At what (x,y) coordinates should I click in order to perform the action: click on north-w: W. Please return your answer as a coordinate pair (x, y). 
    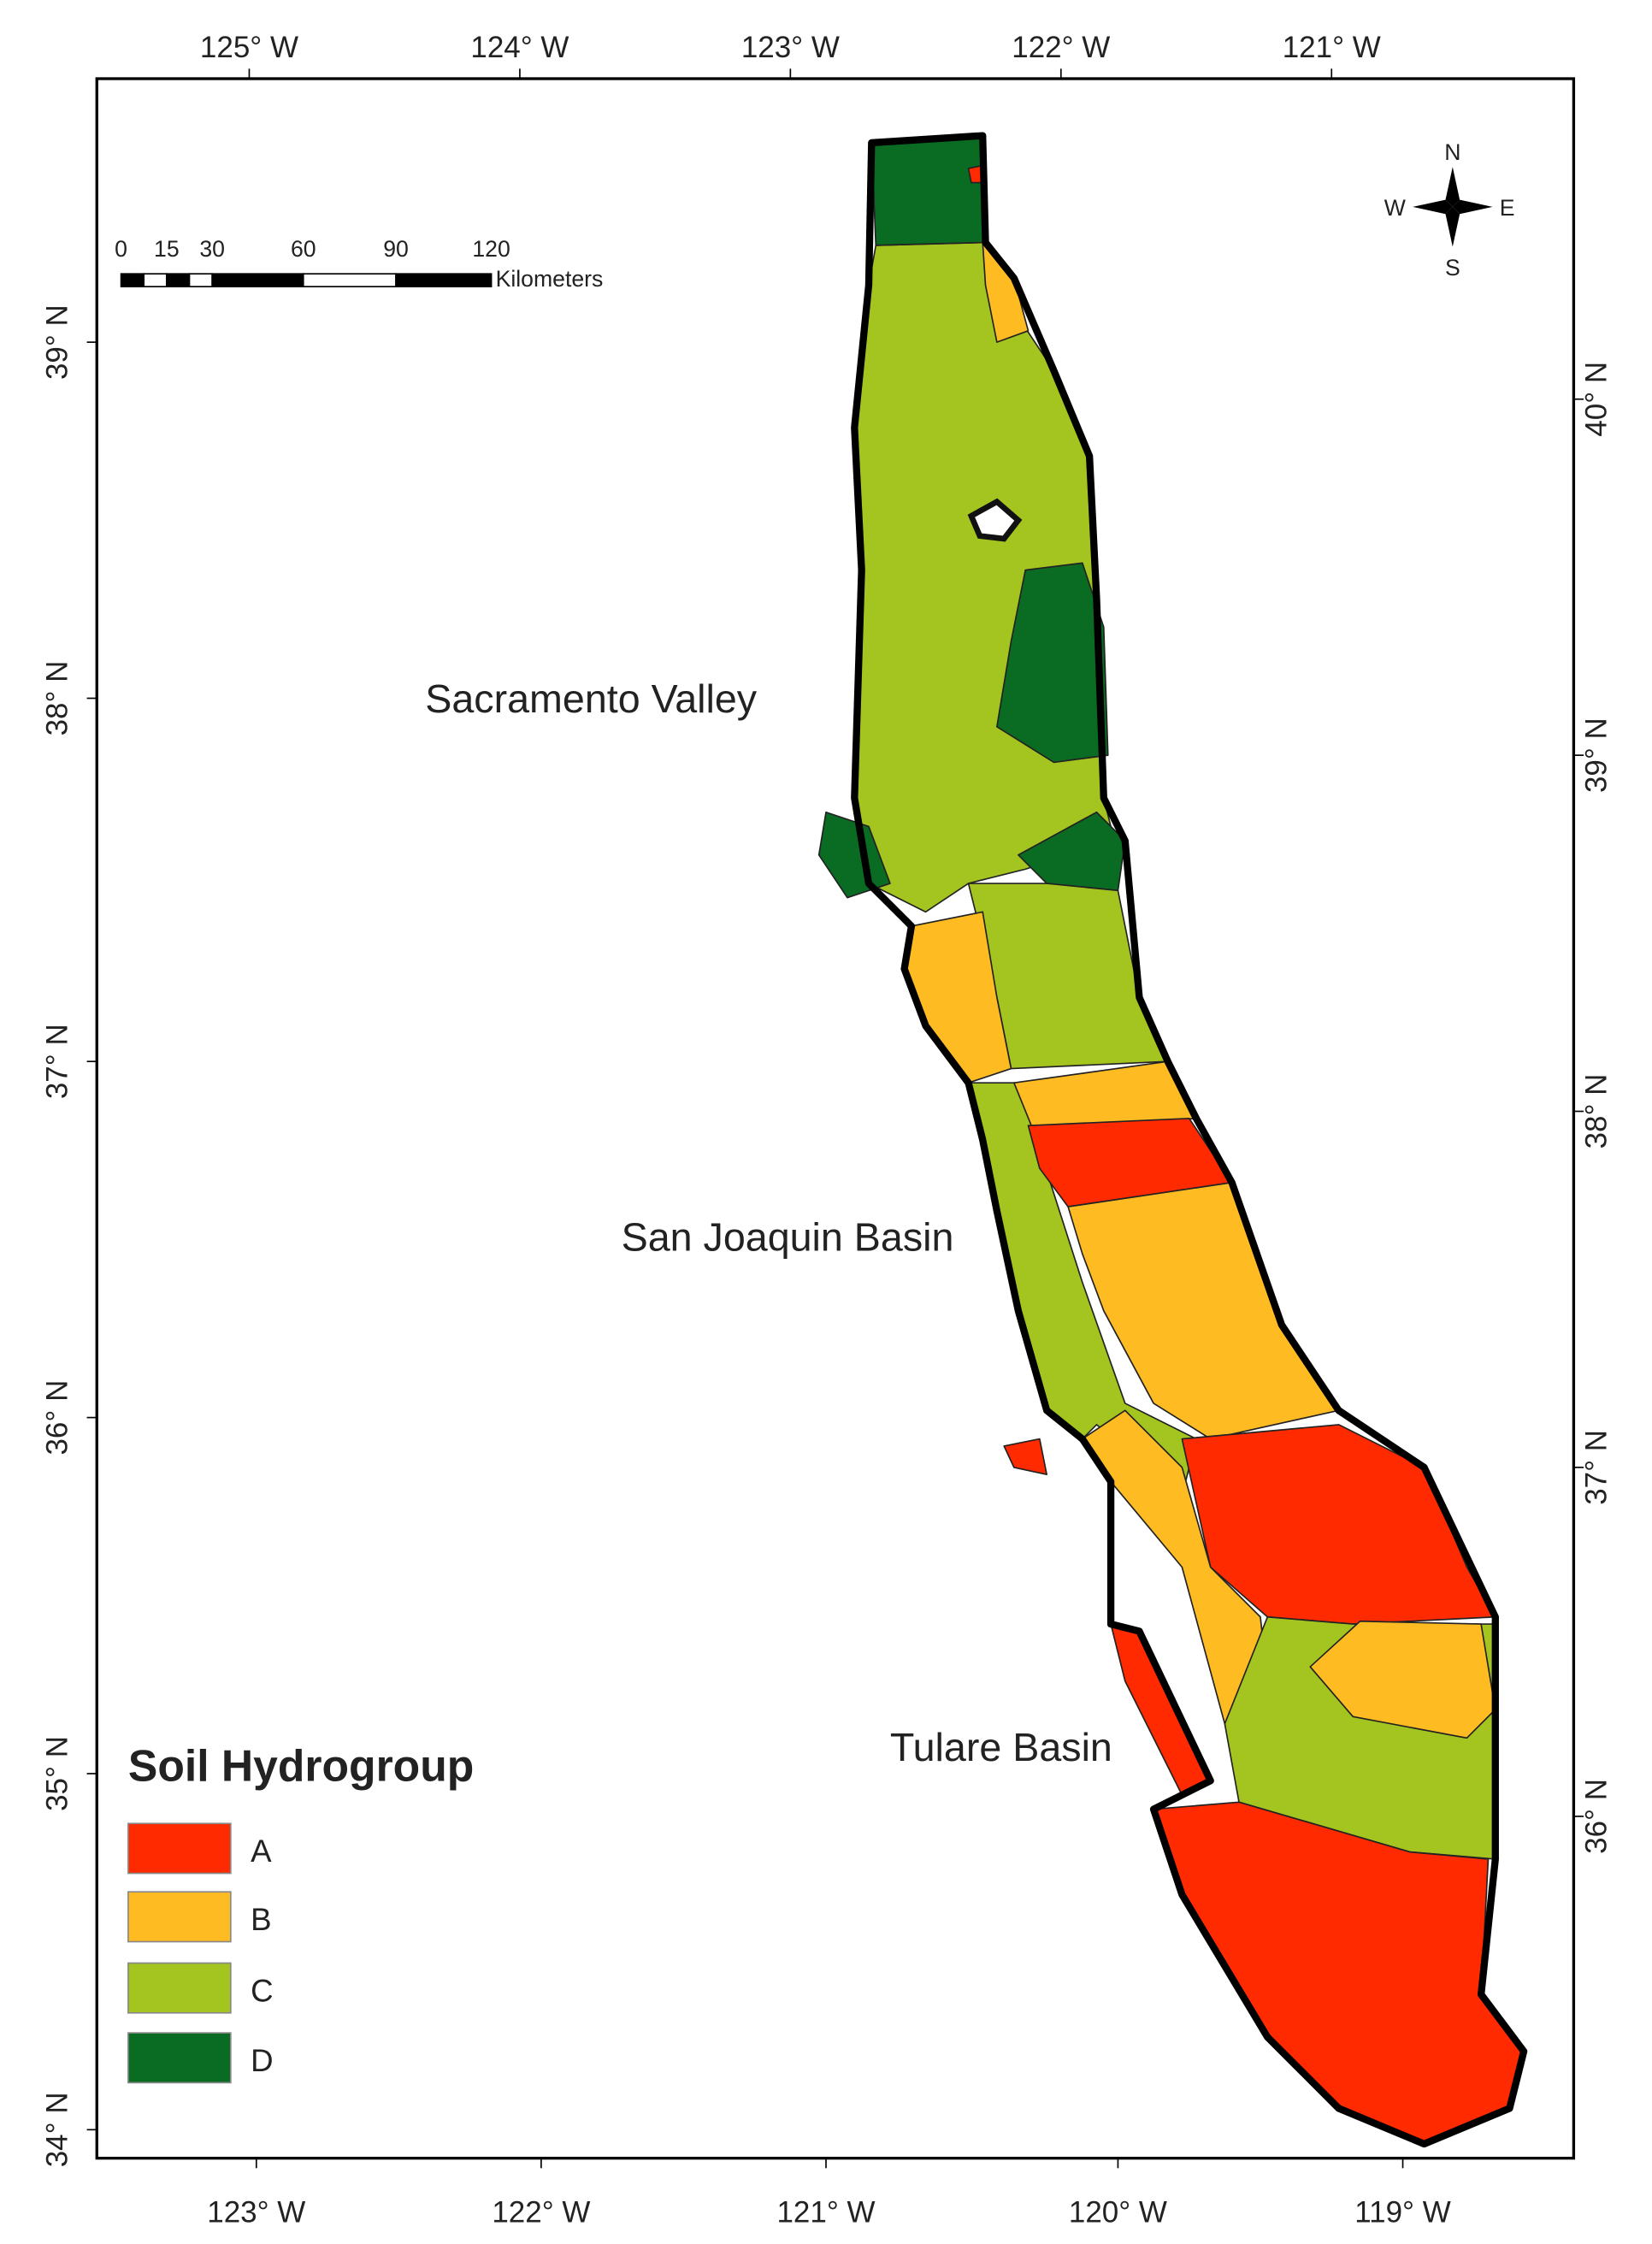
    Looking at the image, I should click on (1395, 208).